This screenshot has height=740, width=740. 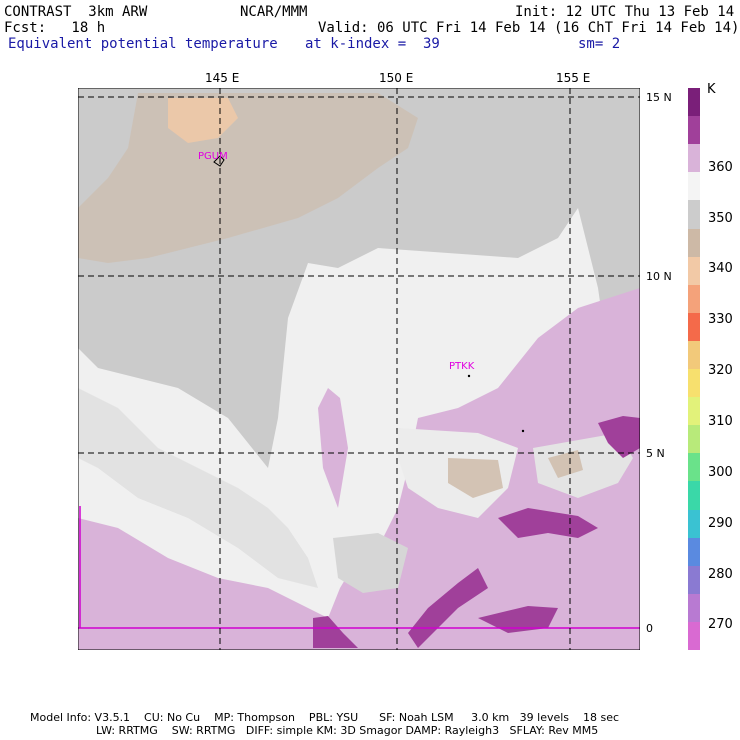 What do you see at coordinates (462, 366) in the screenshot?
I see `station-label-ptkk: PTKK` at bounding box center [462, 366].